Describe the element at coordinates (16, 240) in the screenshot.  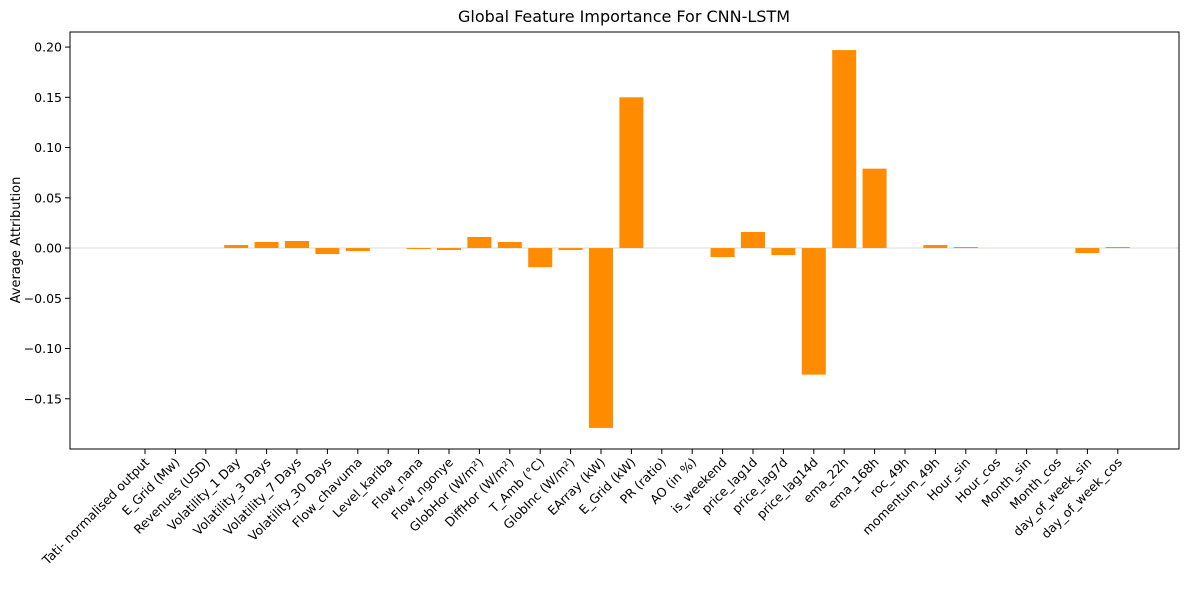
I see `y-axis-label: Average Attribution` at that location.